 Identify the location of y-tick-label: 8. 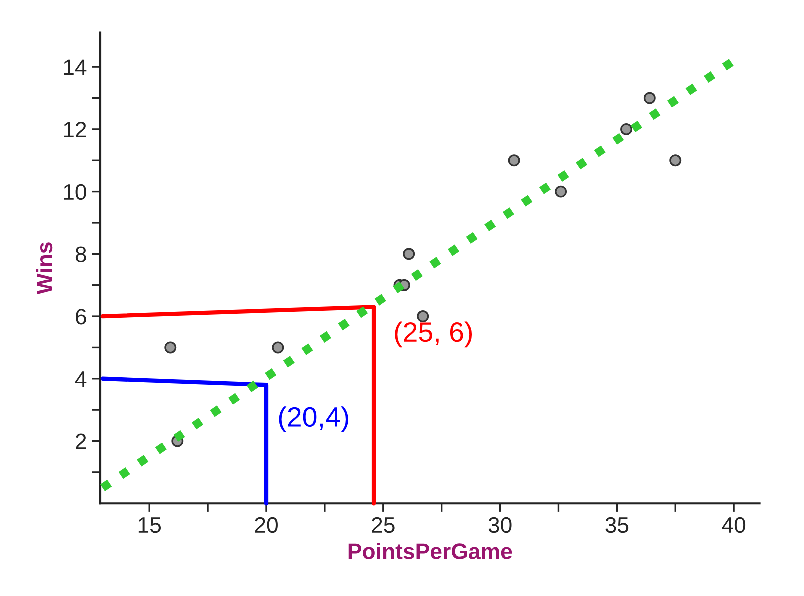
(81, 254).